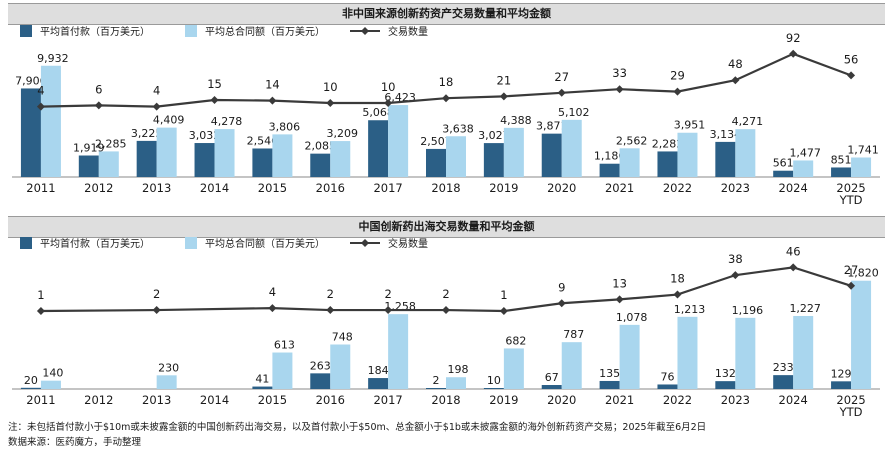 The image size is (893, 455). Describe the element at coordinates (783, 367) in the screenshot. I see `data-label-upfront: 233` at that location.